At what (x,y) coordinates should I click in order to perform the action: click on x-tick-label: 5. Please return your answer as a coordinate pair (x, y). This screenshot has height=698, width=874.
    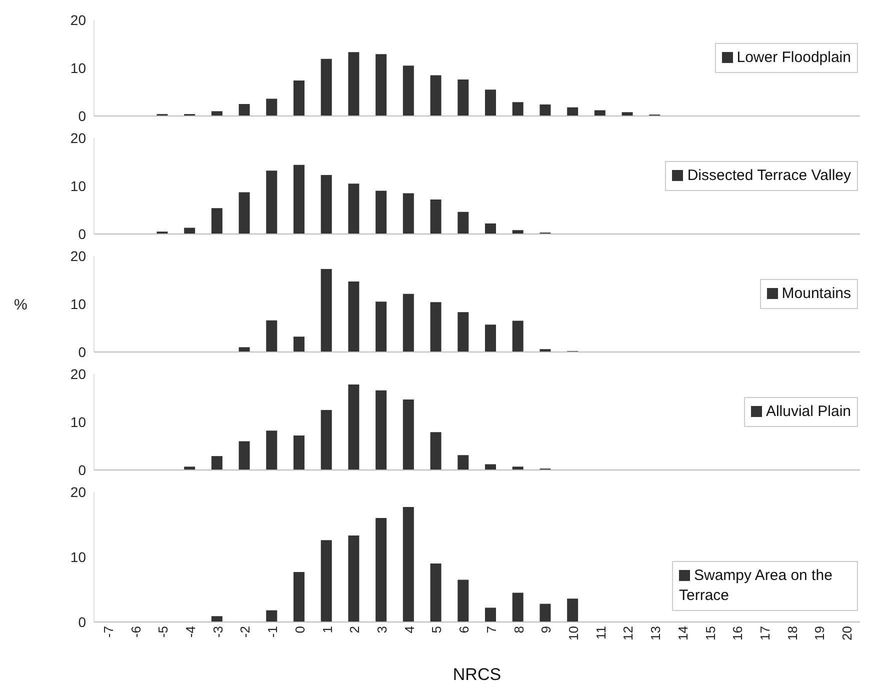
    Looking at the image, I should click on (436, 630).